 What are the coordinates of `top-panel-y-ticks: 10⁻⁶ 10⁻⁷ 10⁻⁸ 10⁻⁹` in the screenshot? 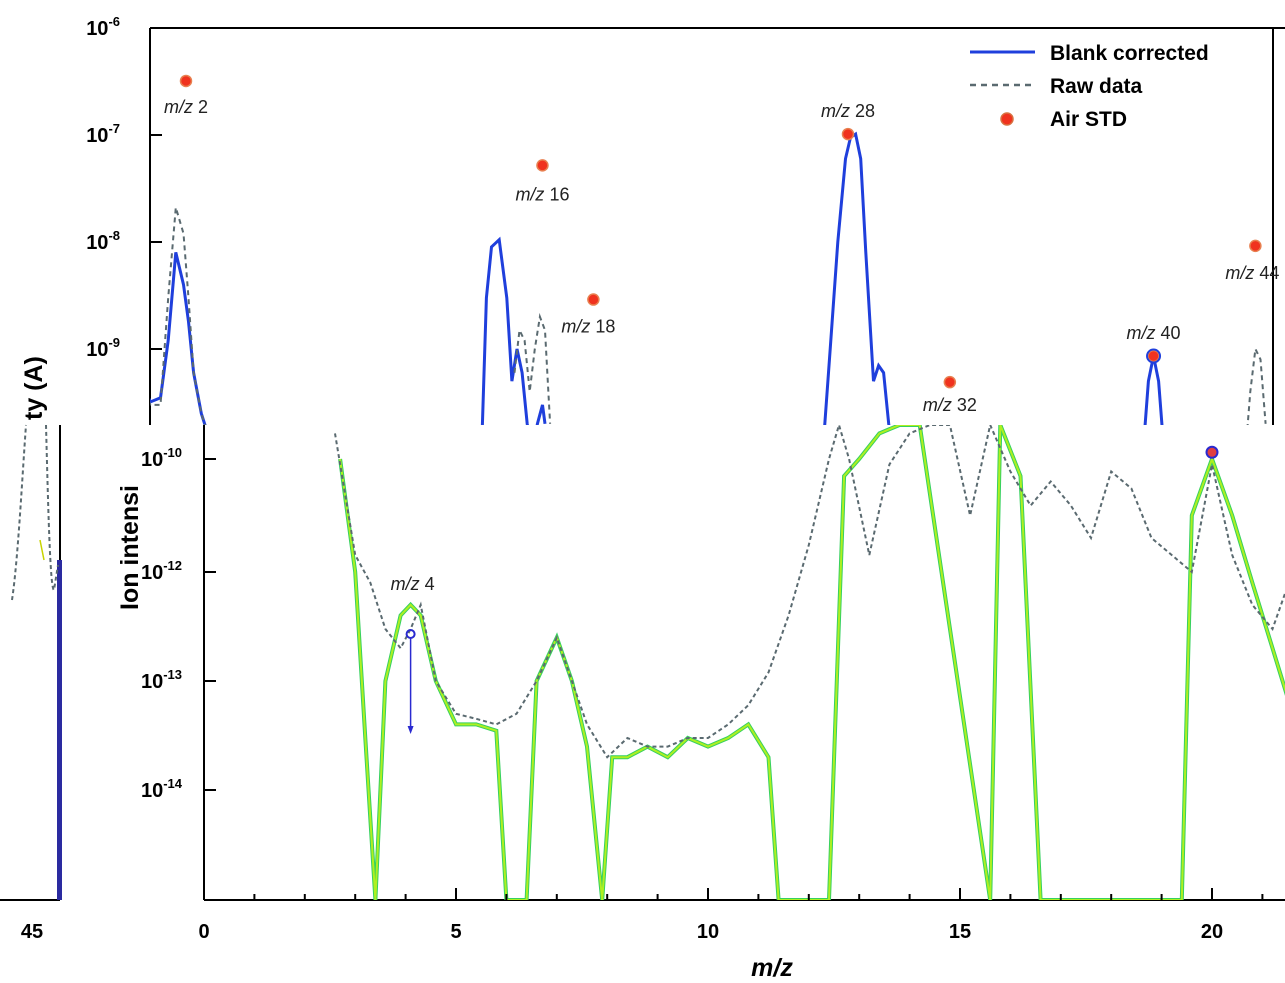 It's located at (124, 187).